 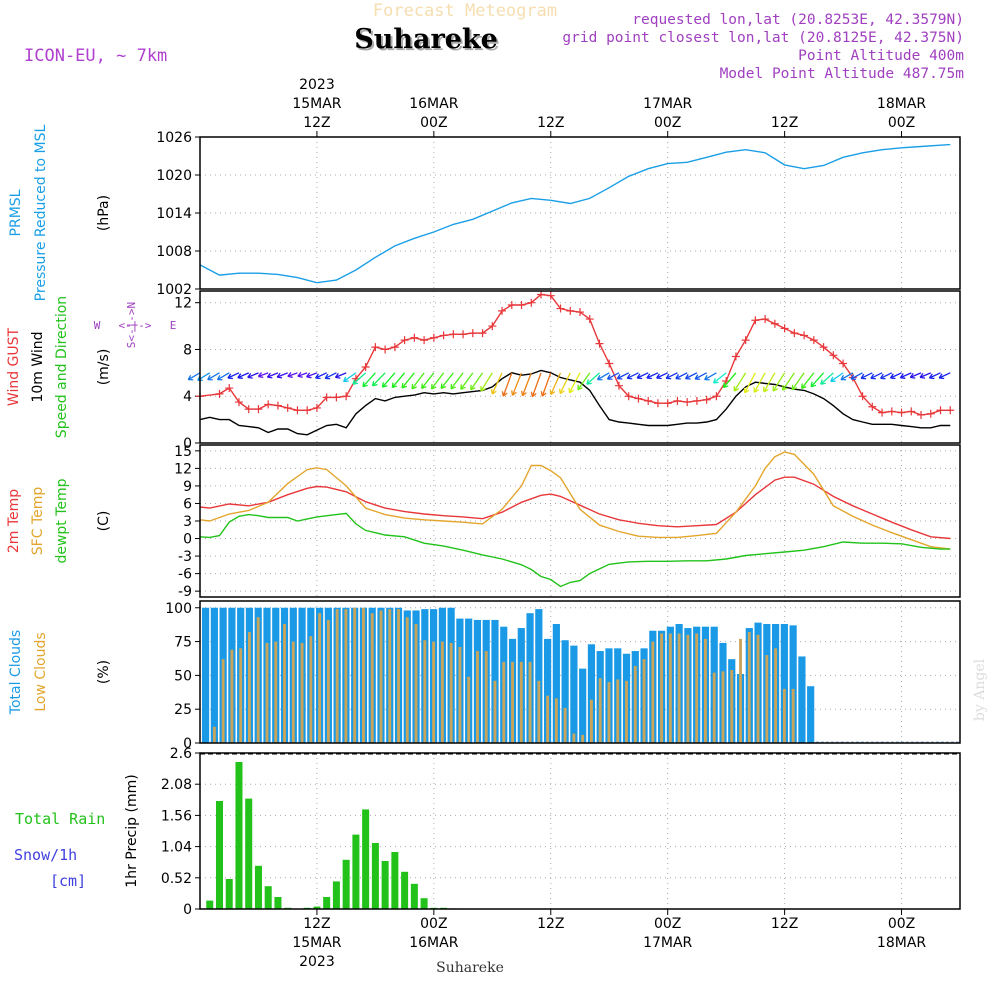 I want to click on side-label: 2m Temp, so click(x=14, y=521).